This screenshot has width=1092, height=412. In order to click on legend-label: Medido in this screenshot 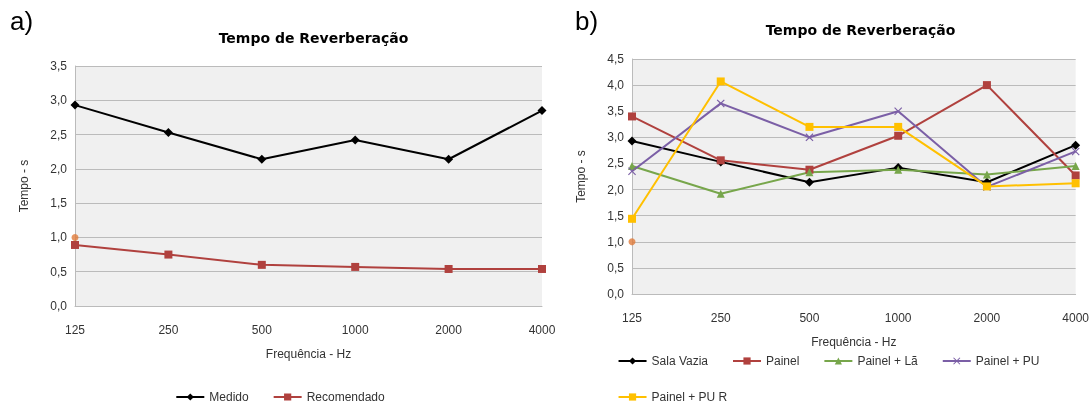, I will do `click(229, 397)`.